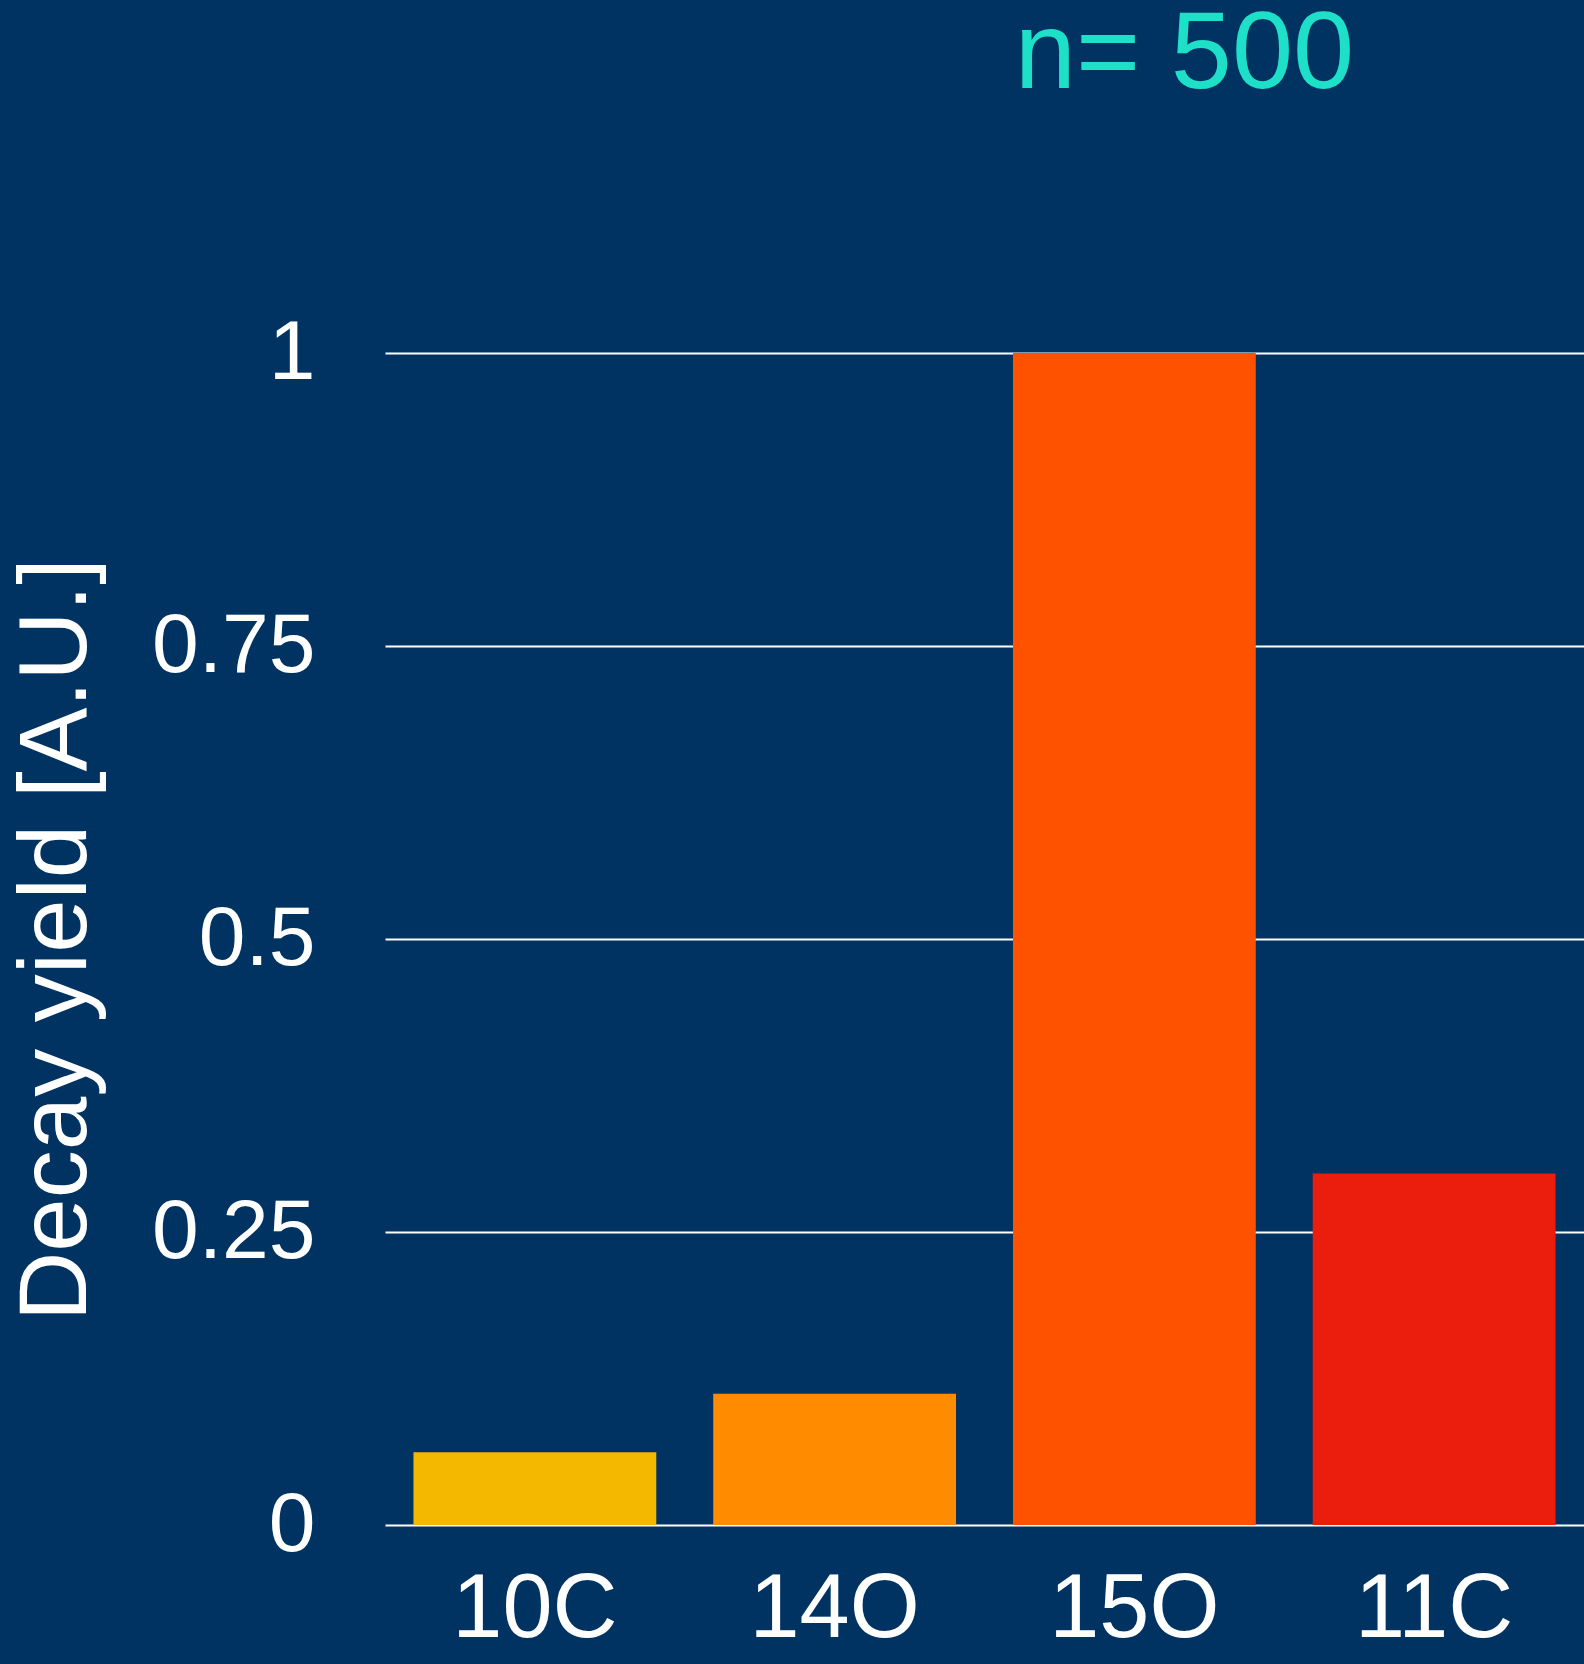  What do you see at coordinates (1184, 55) in the screenshot?
I see `chart-title: n= 500` at bounding box center [1184, 55].